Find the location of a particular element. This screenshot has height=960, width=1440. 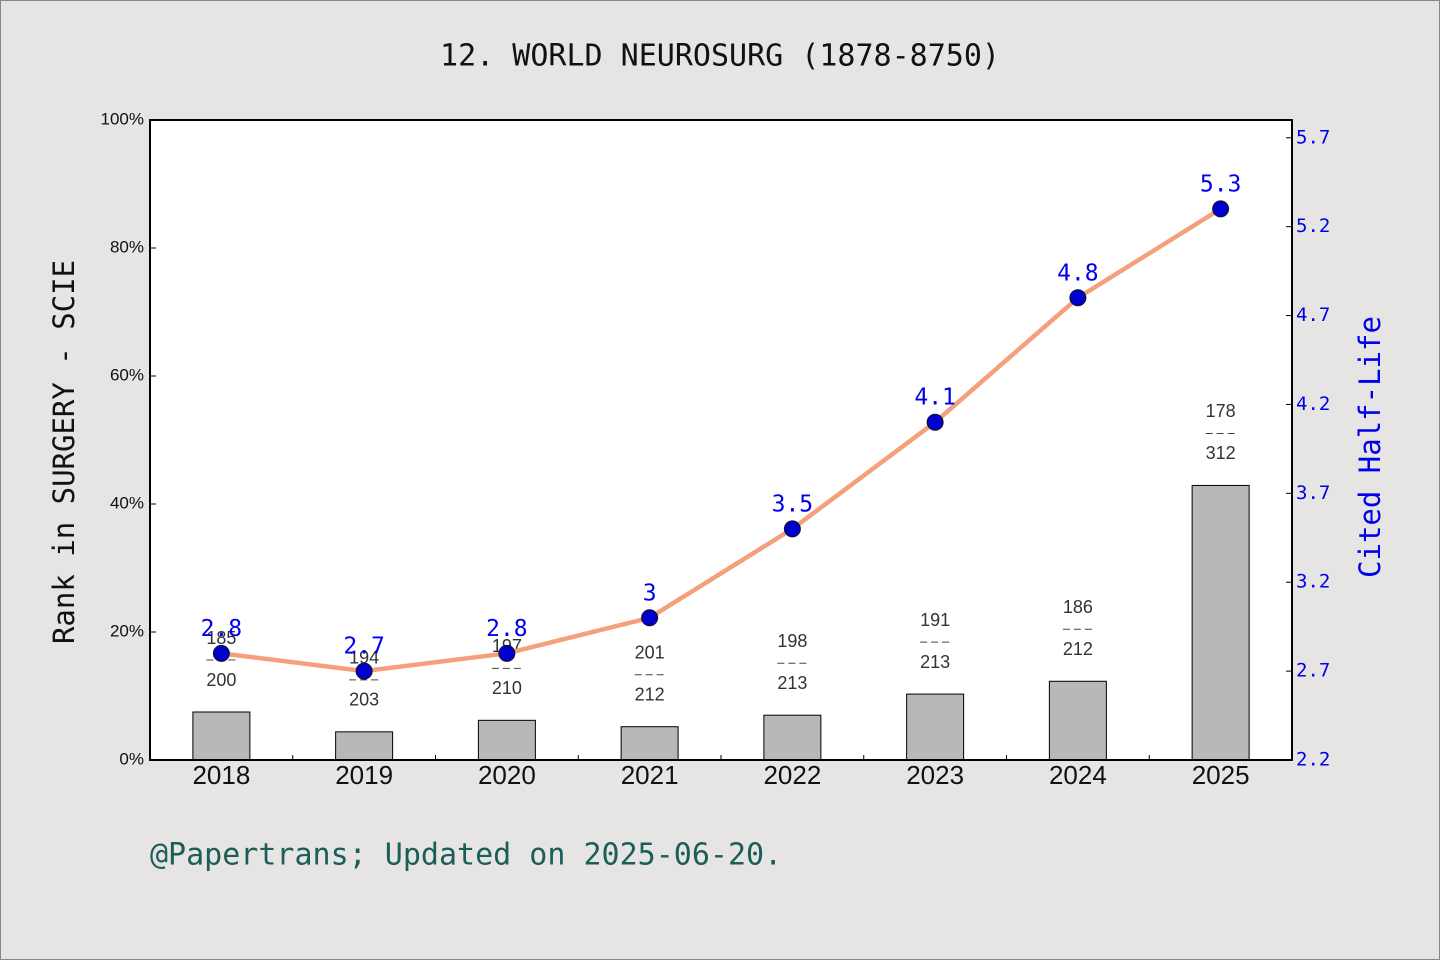

chart-title: 12. WORLD NEUROSURG (1878-8750) is located at coordinates (720, 56).